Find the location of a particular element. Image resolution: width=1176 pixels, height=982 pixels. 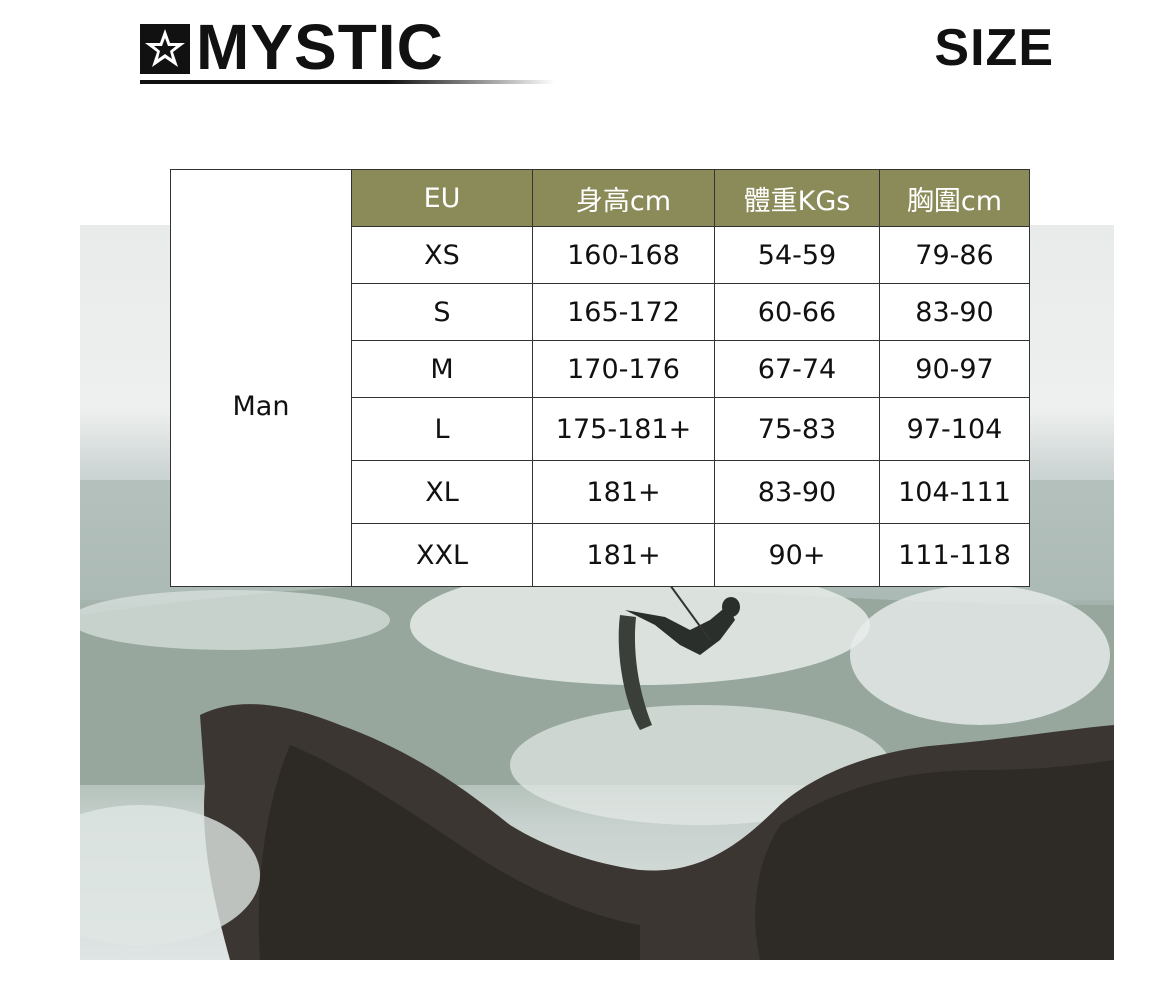

cell-size: XL is located at coordinates (442, 492).